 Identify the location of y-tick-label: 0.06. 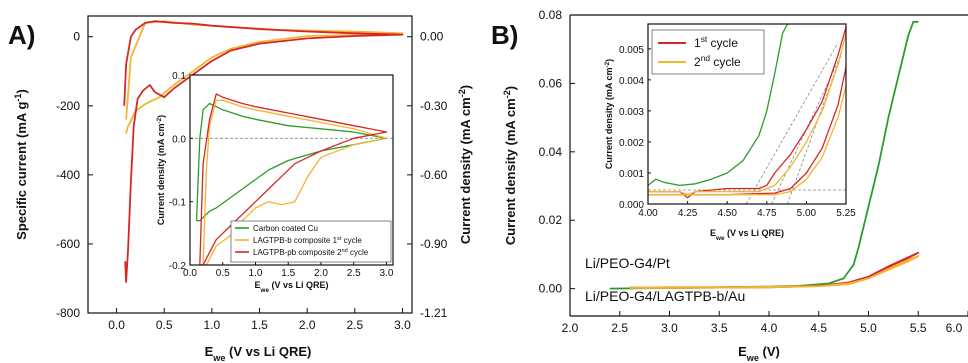
(551, 83).